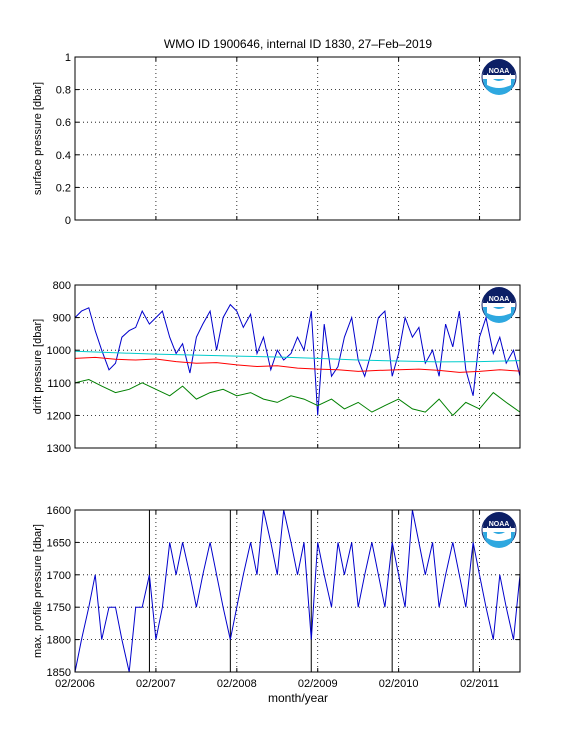 This screenshot has width=576, height=756. Describe the element at coordinates (63, 156) in the screenshot. I see `y-tick-label: 0.4` at that location.